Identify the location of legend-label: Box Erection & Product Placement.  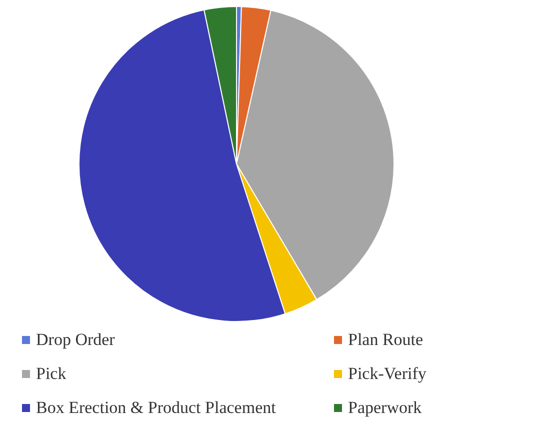
(156, 408).